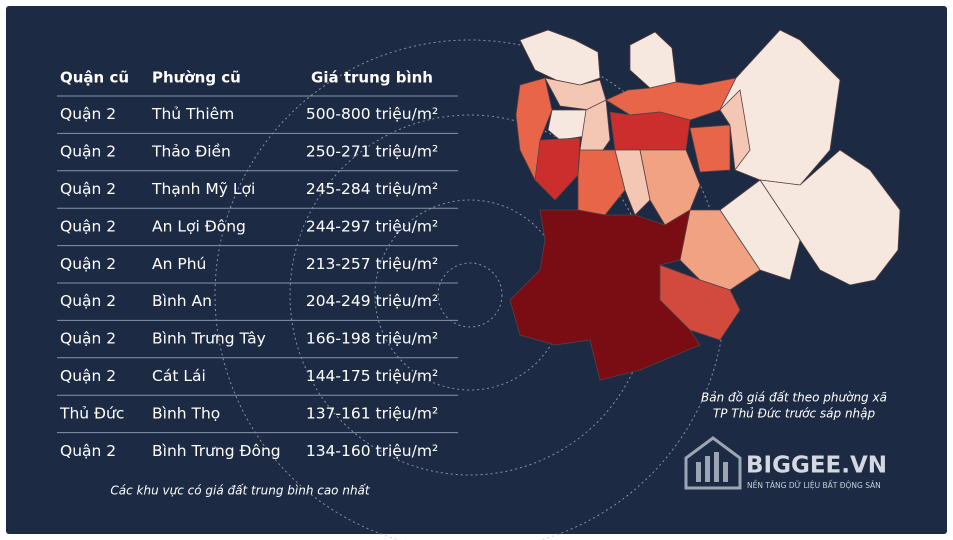 This screenshot has width=953, height=540. Describe the element at coordinates (713, 463) in the screenshot. I see `logo-icon` at that location.